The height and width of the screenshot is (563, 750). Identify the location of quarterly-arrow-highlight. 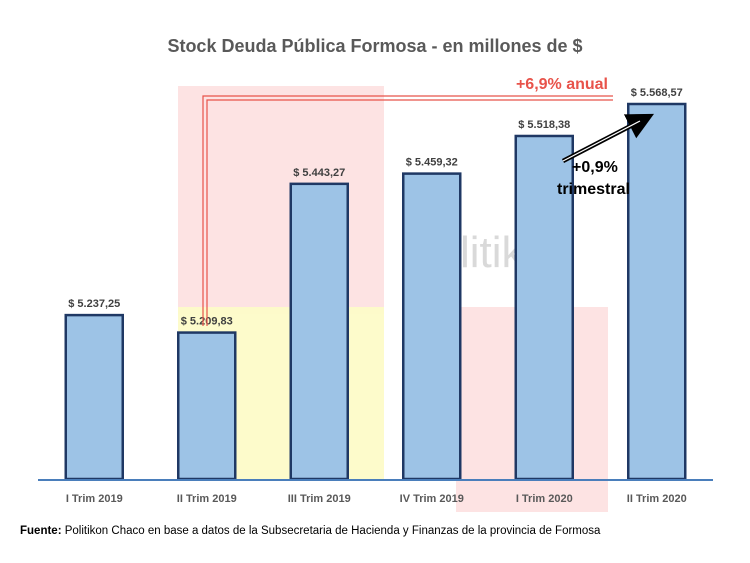
(601, 141).